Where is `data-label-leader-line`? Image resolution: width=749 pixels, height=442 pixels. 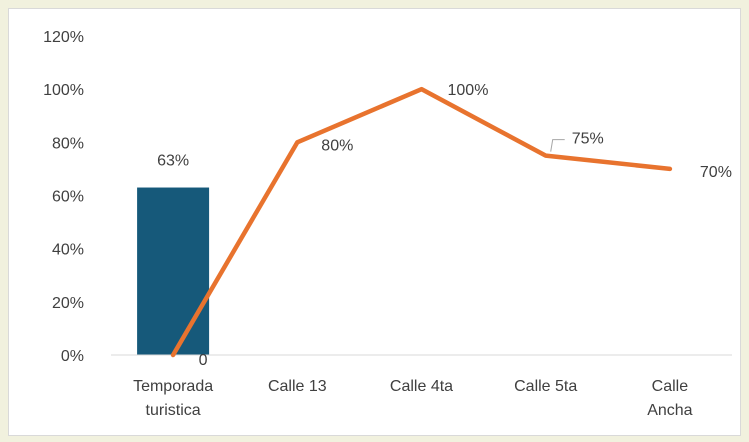 data-label-leader-line is located at coordinates (557, 145).